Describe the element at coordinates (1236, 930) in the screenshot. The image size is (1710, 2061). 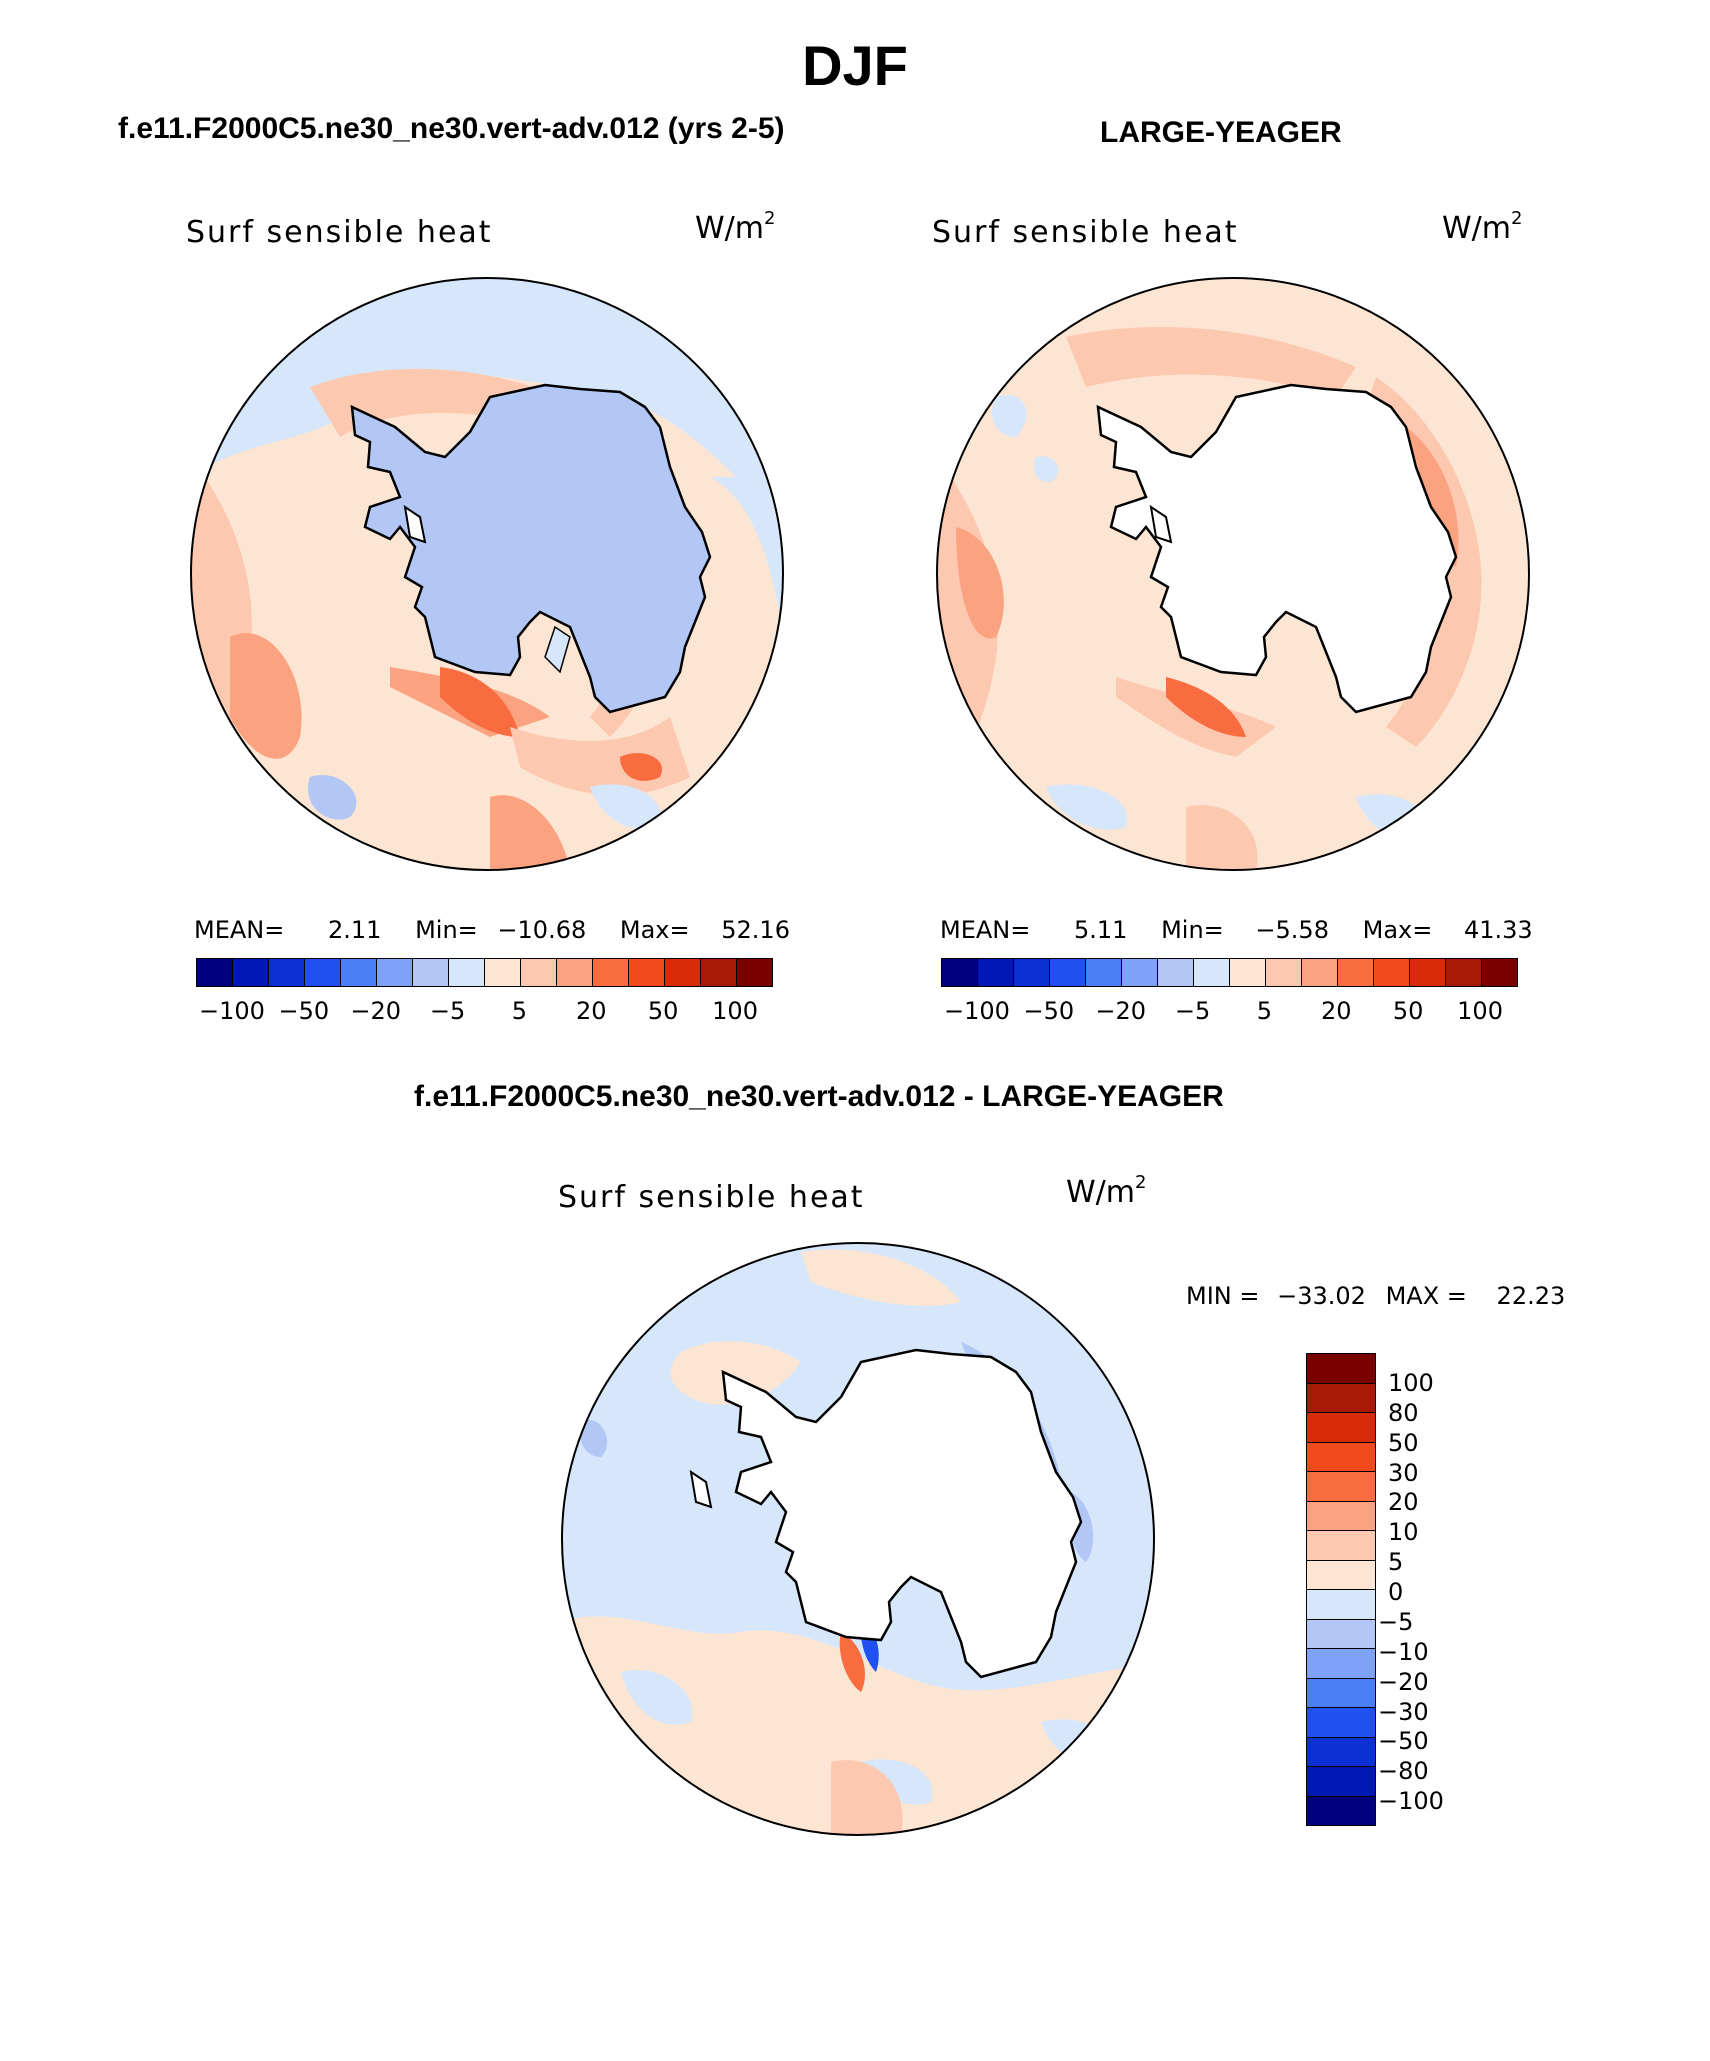
I see `stats-obs: MEAN= 5.11 Min= −5.58 Max= 41.33` at that location.